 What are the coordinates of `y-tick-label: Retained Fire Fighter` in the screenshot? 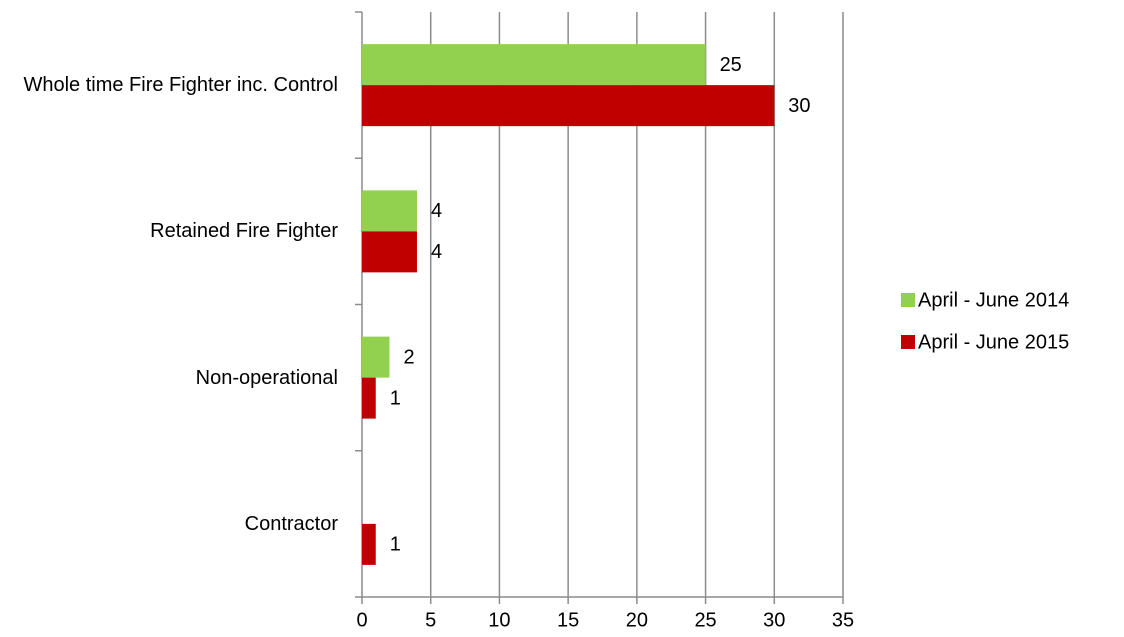 It's located at (244, 231).